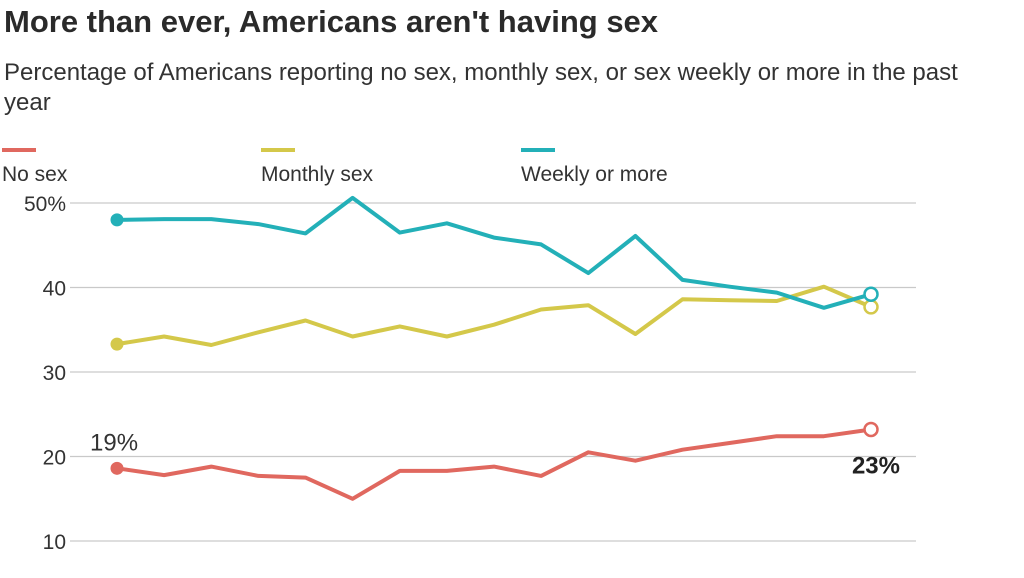  I want to click on y-tick-label: 10, so click(54, 542).